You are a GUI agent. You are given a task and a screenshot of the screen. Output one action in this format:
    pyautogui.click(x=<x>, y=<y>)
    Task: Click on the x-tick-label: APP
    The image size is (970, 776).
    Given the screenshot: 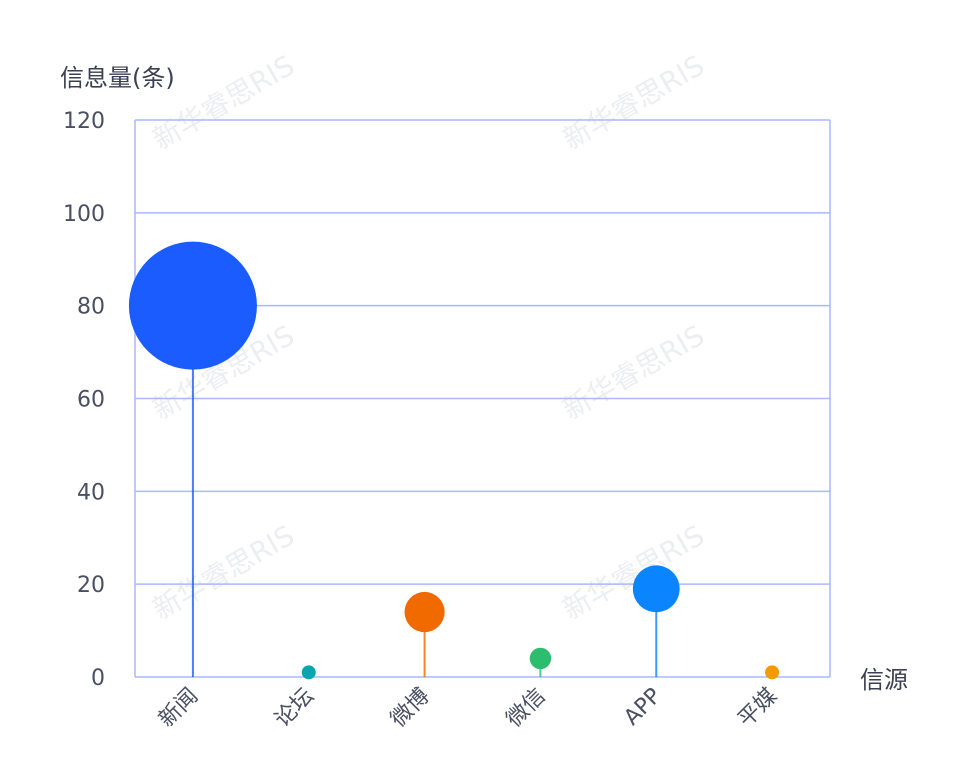 What is the action you would take?
    pyautogui.click(x=642, y=707)
    